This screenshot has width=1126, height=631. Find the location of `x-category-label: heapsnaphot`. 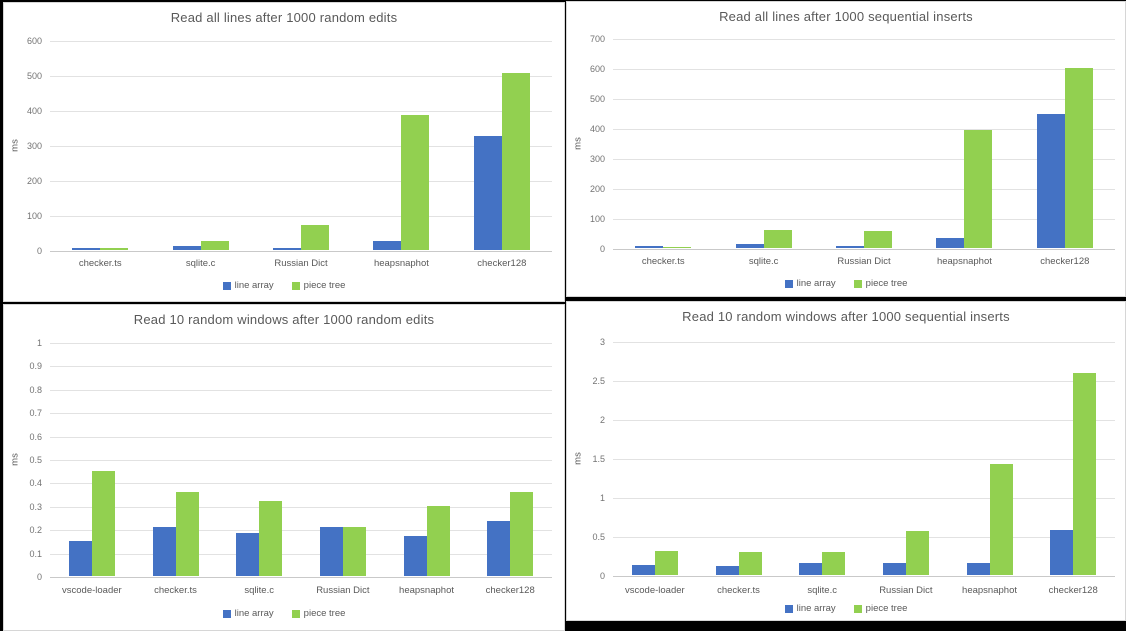

x-category-label: heapsnaphot is located at coordinates (426, 590).